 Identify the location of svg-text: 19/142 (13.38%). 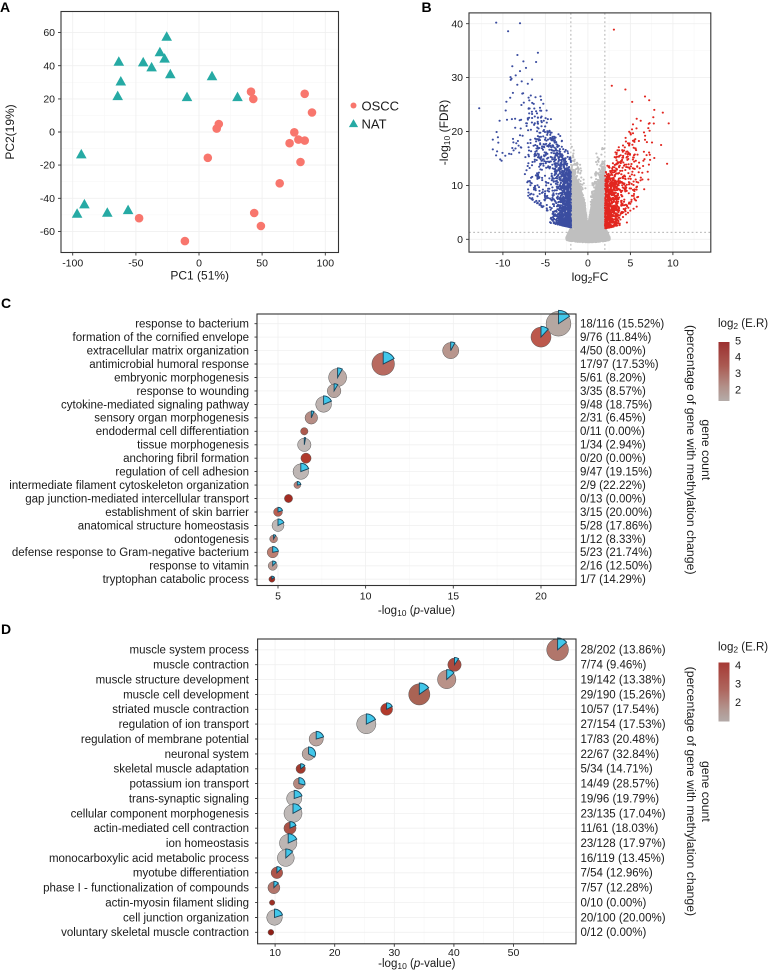
(623, 680).